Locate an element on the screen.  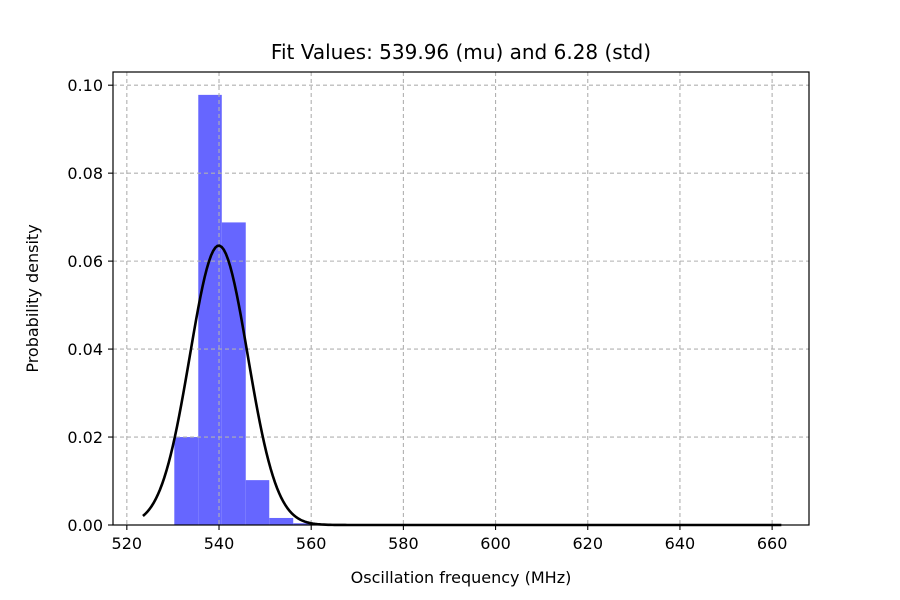
x-tick-label-2: 560 is located at coordinates (311, 543).